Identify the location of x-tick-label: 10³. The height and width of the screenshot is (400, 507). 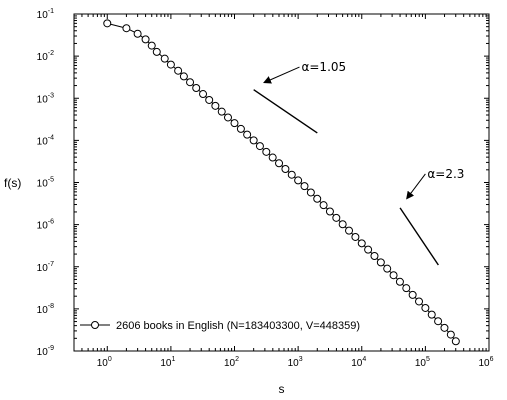
(295, 362).